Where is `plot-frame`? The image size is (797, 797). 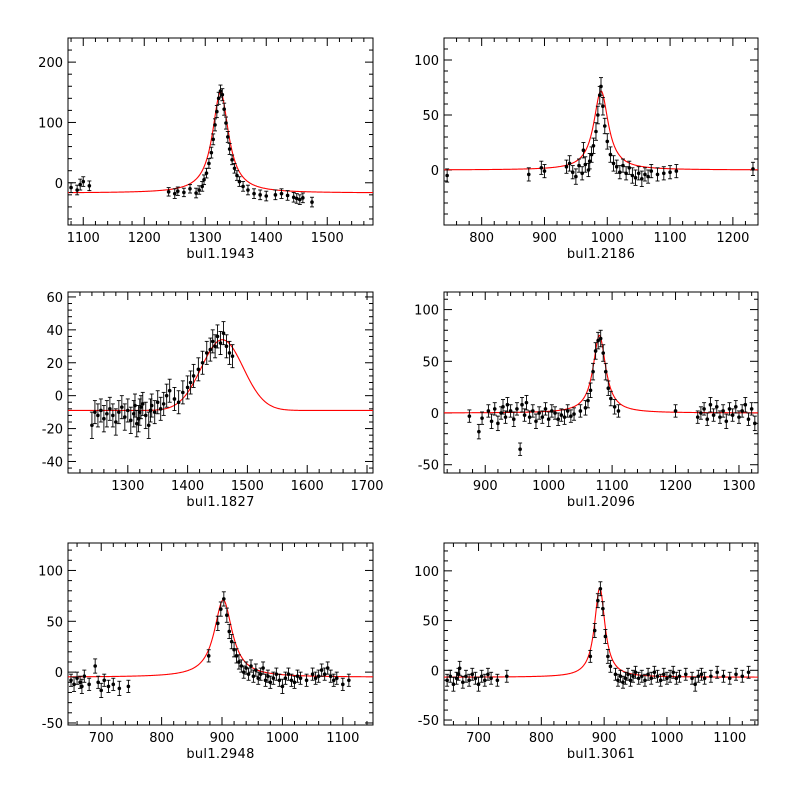
plot-frame is located at coordinates (220, 131).